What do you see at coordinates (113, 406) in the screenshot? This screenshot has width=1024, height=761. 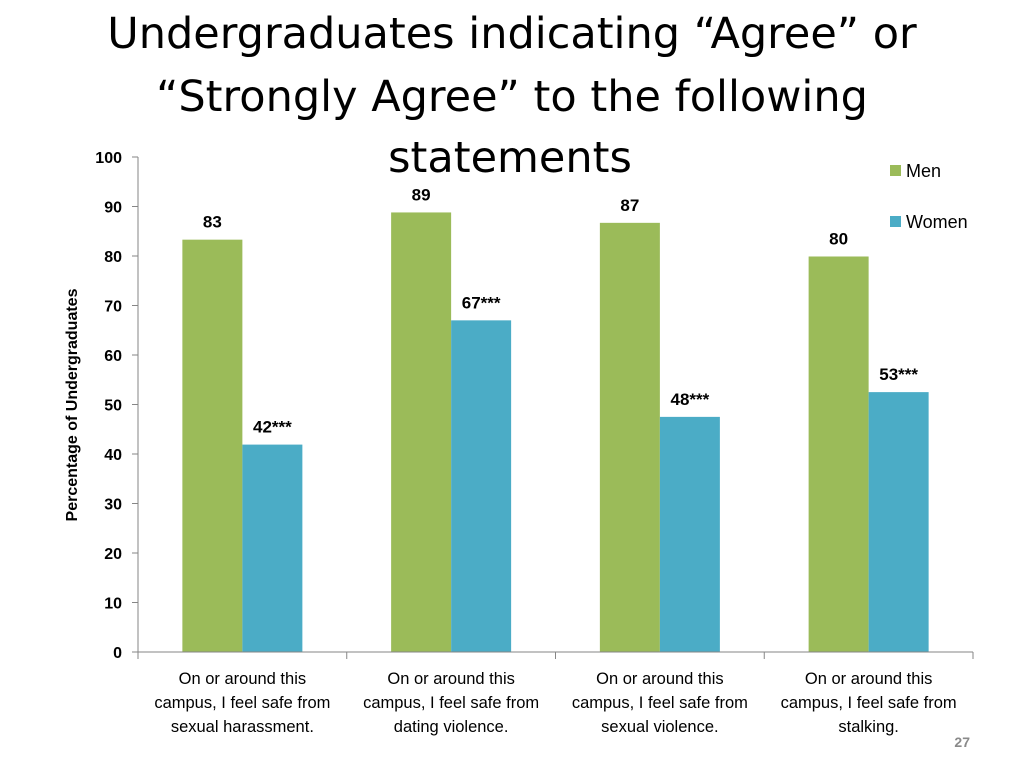 I see `y-tick-label-50: 50` at bounding box center [113, 406].